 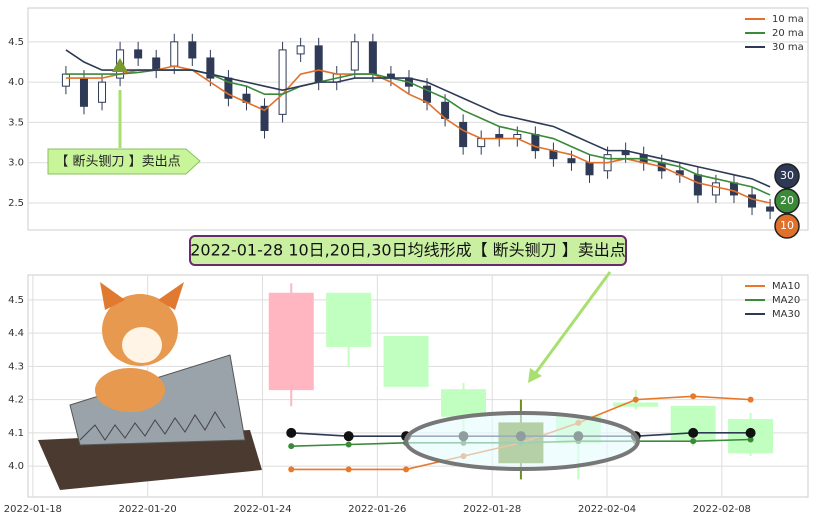 What do you see at coordinates (788, 33) in the screenshot?
I see `legend-label: 20 ma` at bounding box center [788, 33].